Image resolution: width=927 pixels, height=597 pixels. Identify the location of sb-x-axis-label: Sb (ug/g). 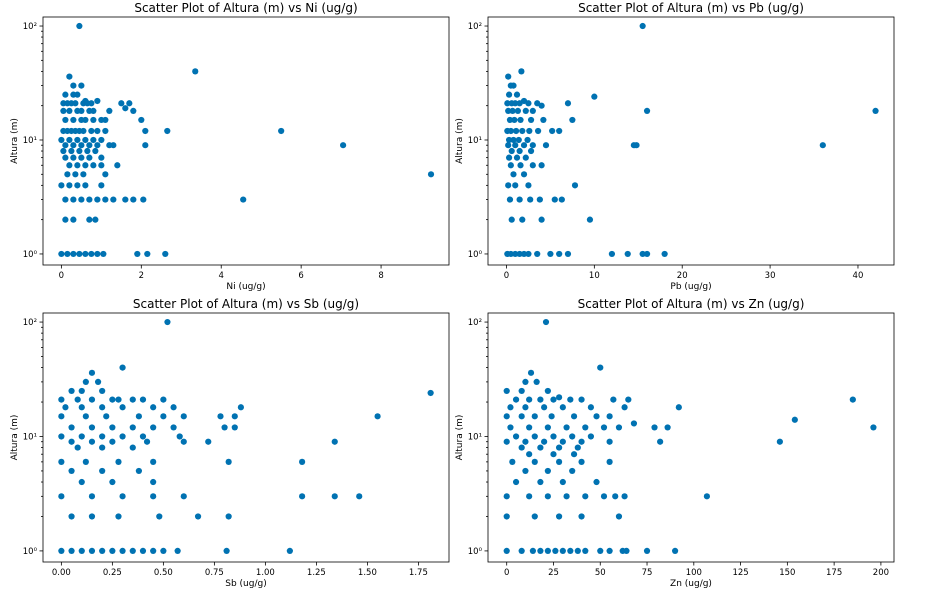
(245, 584).